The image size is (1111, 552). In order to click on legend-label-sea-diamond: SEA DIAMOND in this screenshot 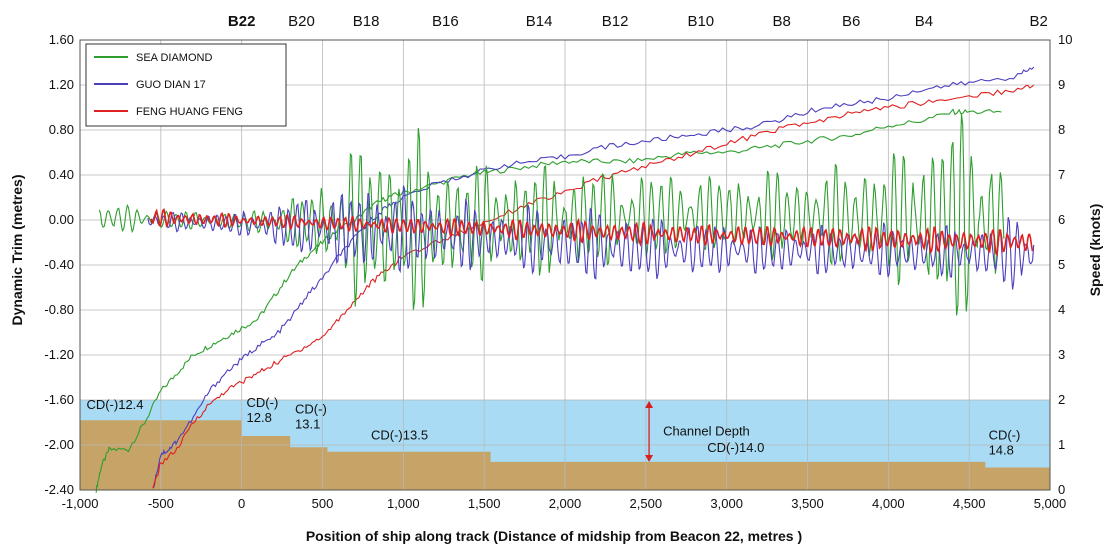, I will do `click(174, 58)`.